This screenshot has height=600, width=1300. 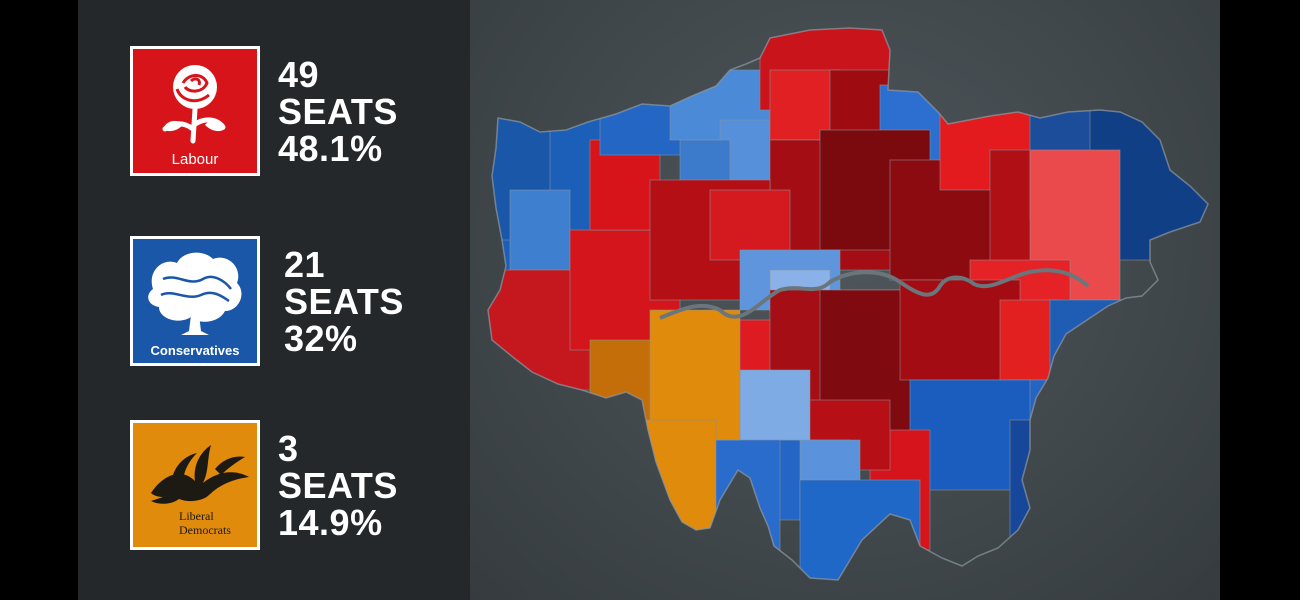 What do you see at coordinates (264, 485) in the screenshot?
I see `party-row-libdem: Liberal Democrats 3 SEATS 14.9%` at bounding box center [264, 485].